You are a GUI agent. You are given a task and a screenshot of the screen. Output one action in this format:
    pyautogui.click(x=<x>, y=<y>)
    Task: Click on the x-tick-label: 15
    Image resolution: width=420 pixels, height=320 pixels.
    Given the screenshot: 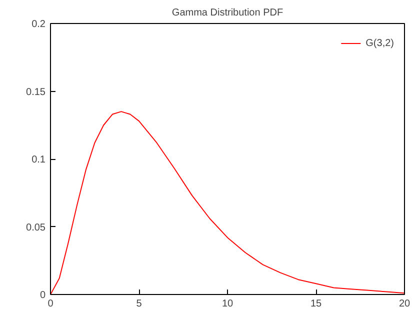 What is the action you would take?
    pyautogui.click(x=316, y=304)
    